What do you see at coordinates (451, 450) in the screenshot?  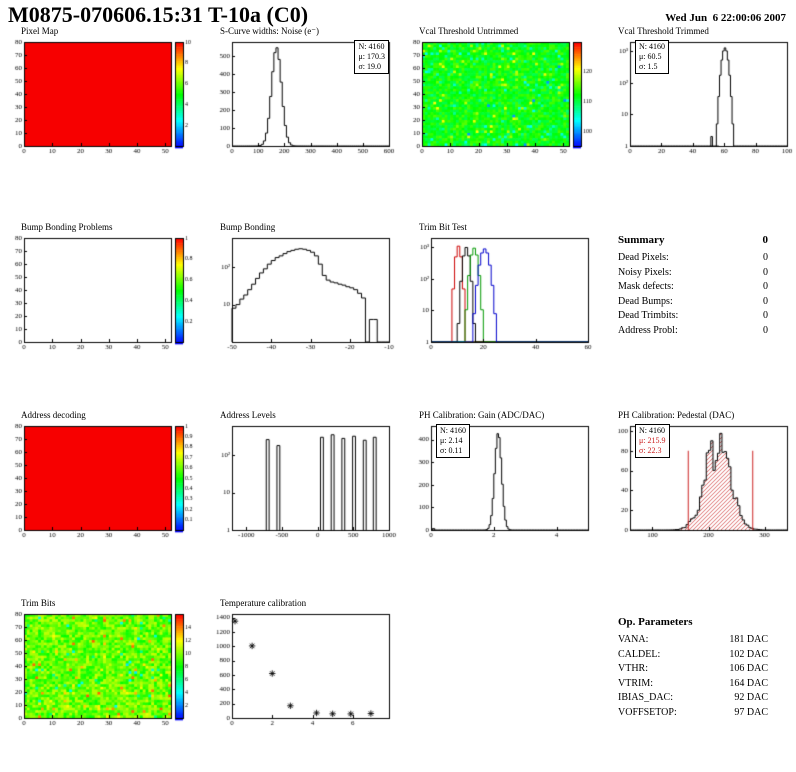 I see `stats-line: σ: 0.11` at bounding box center [451, 450].